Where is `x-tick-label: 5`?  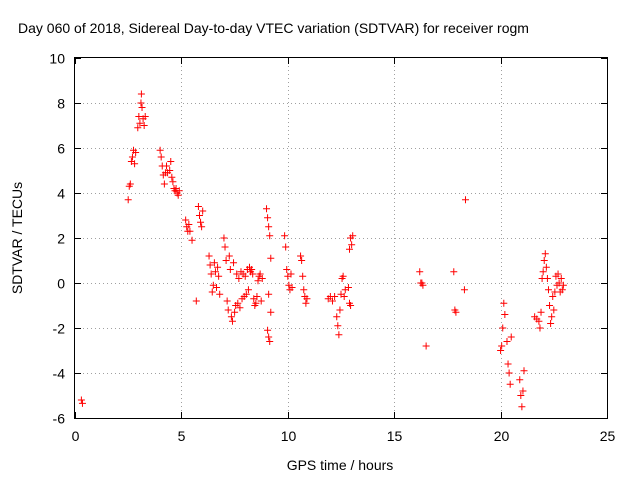
x-tick-label: 5 is located at coordinates (182, 436).